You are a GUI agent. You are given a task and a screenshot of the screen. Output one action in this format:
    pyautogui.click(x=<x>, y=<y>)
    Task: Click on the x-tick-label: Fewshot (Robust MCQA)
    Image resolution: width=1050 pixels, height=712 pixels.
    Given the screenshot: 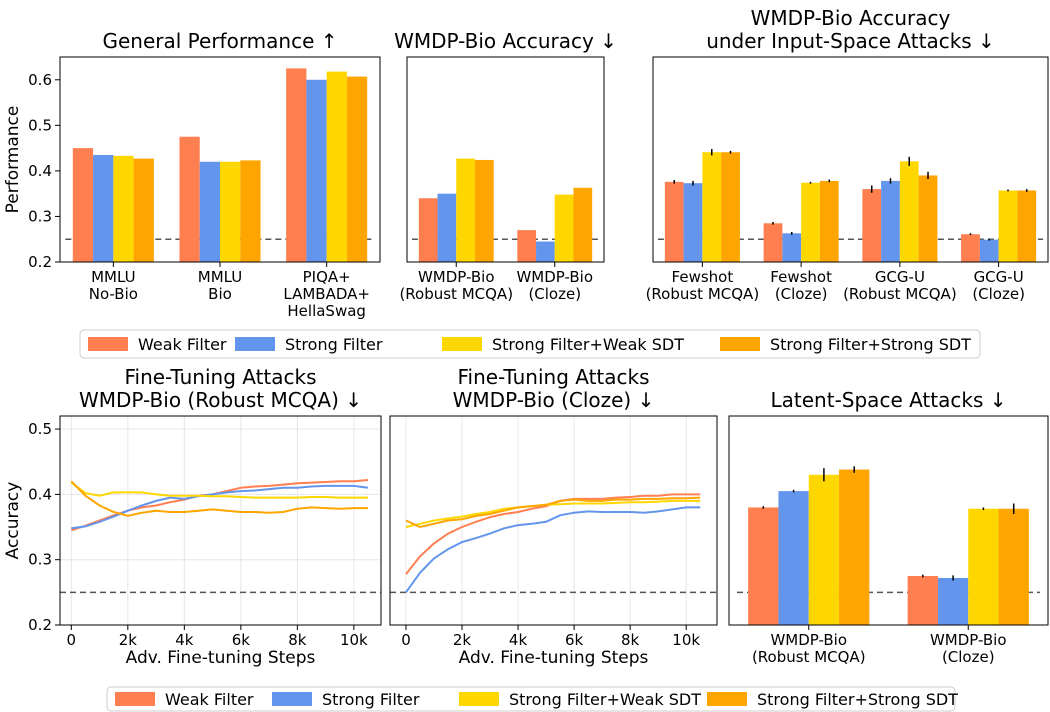 What is the action you would take?
    pyautogui.click(x=703, y=285)
    